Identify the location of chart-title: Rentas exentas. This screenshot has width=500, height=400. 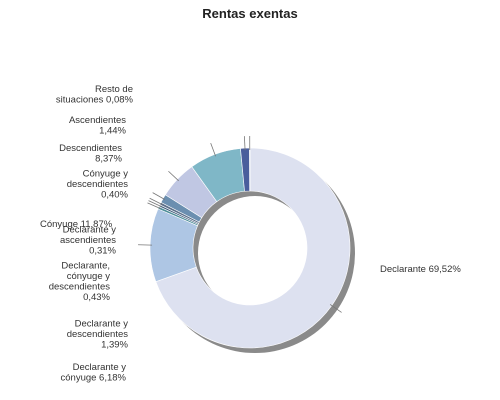
(250, 13).